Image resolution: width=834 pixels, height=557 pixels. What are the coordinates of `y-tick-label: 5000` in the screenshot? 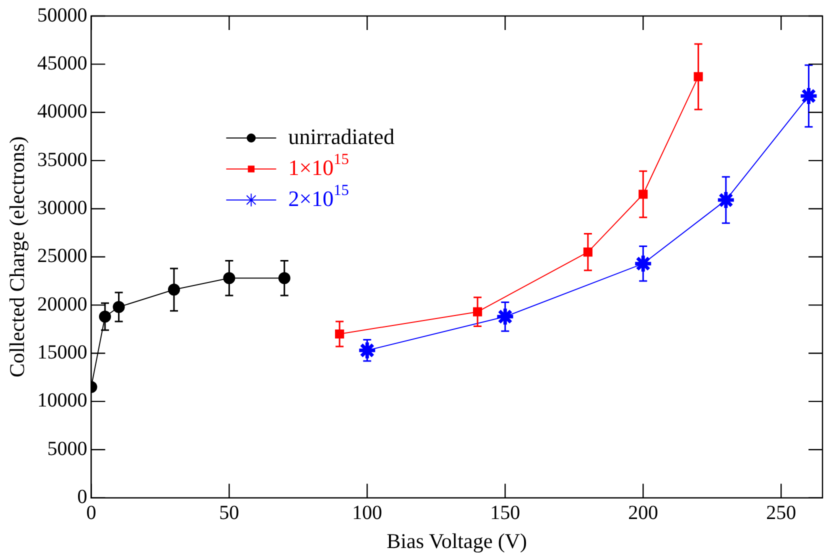 It's located at (67, 449).